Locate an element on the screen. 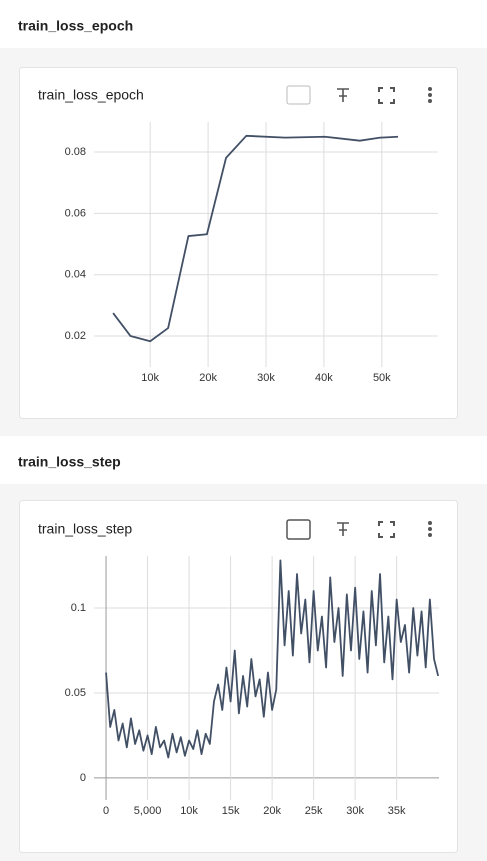 The height and width of the screenshot is (861, 487). x-tick-label: 15k is located at coordinates (231, 811).